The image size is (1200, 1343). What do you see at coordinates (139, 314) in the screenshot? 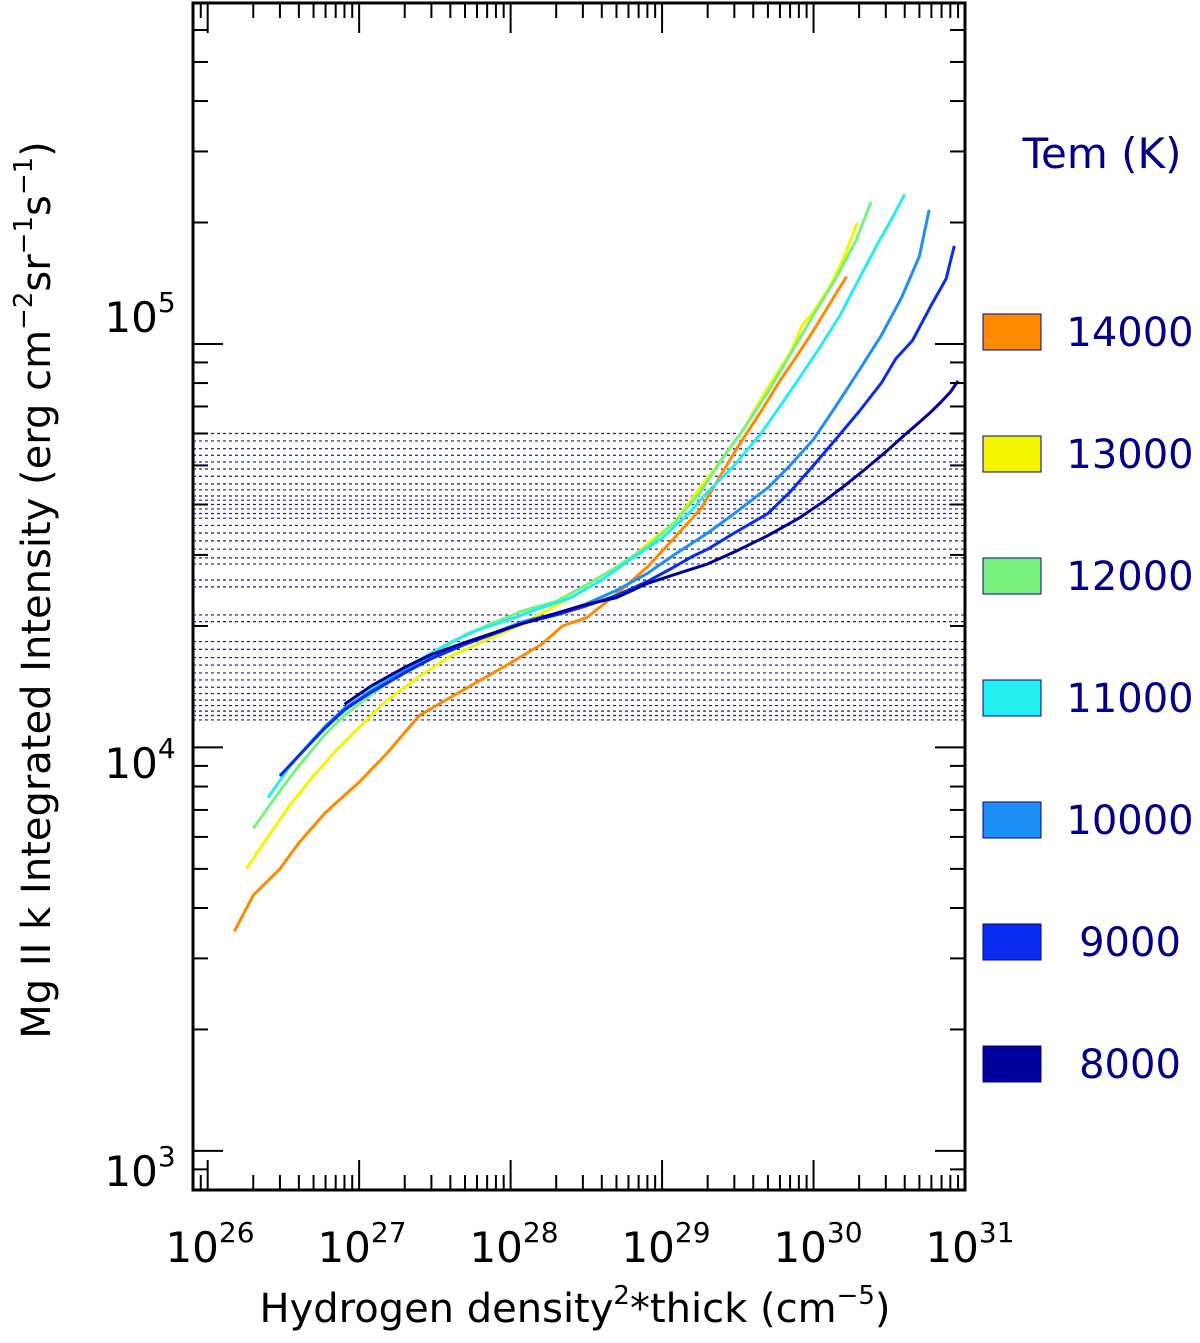
I see `y-tick-label: 10⁵` at bounding box center [139, 314].